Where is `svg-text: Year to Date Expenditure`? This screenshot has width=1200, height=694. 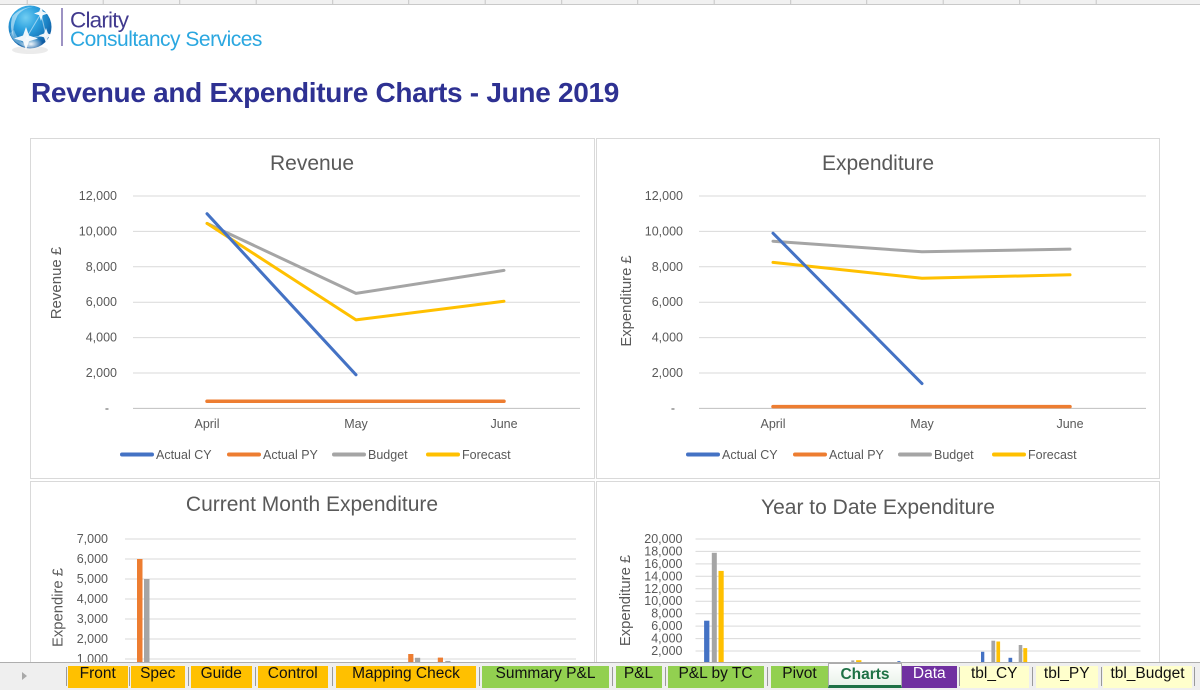
svg-text: Year to Date Expenditure is located at coordinates (878, 507).